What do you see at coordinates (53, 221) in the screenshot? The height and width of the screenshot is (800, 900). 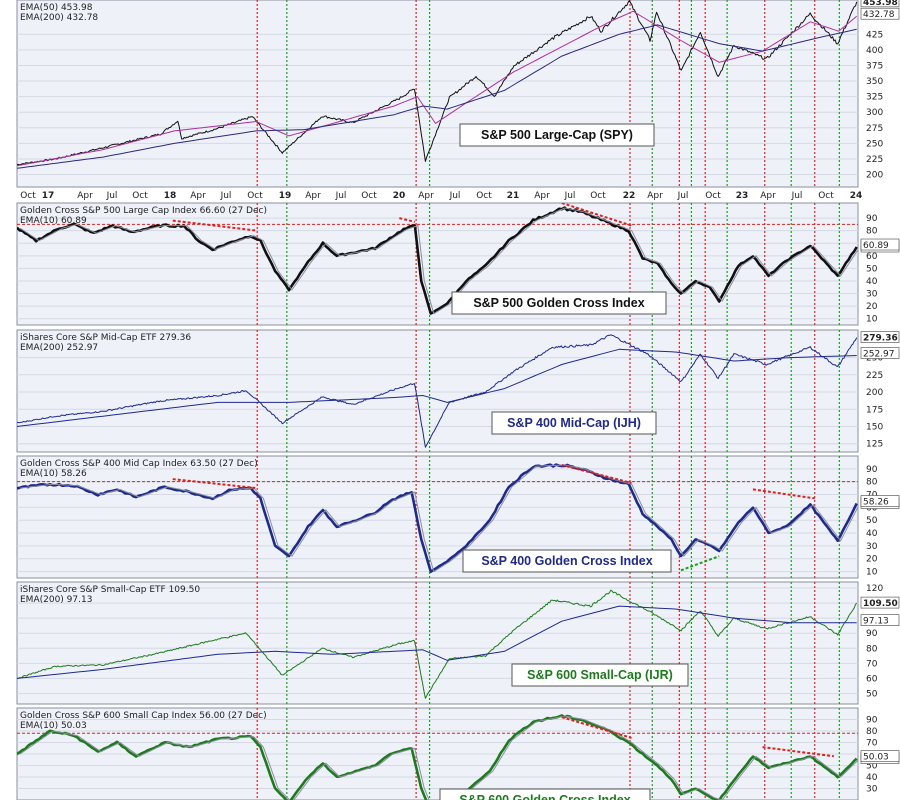 I see `legend-entry: EMA(10) 60.89` at bounding box center [53, 221].